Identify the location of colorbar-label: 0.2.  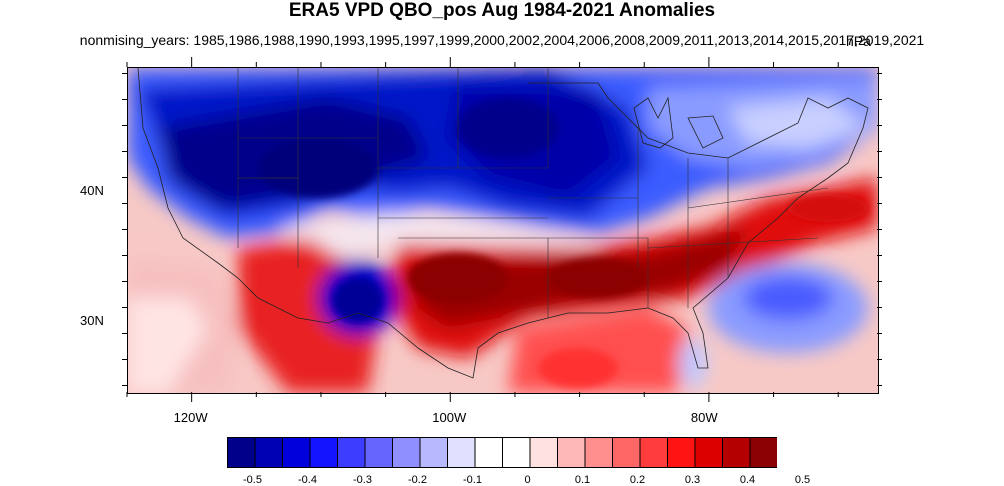
(637, 480).